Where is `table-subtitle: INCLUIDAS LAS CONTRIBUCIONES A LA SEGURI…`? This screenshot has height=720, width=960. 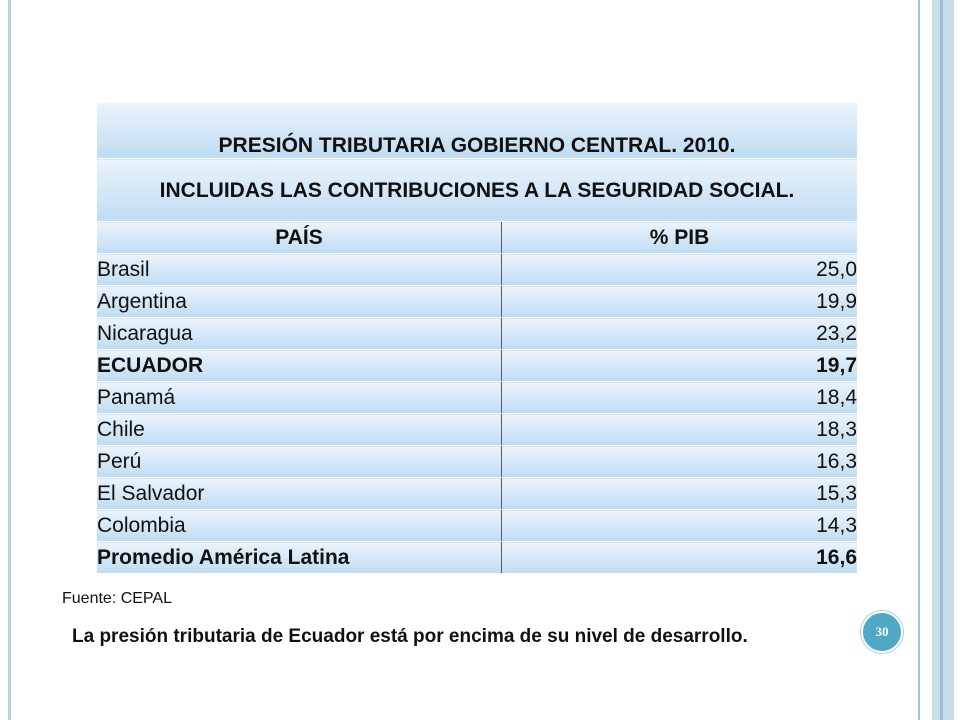
table-subtitle: INCLUIDAS LAS CONTRIBUCIONES A LA SEGURI… is located at coordinates (477, 190).